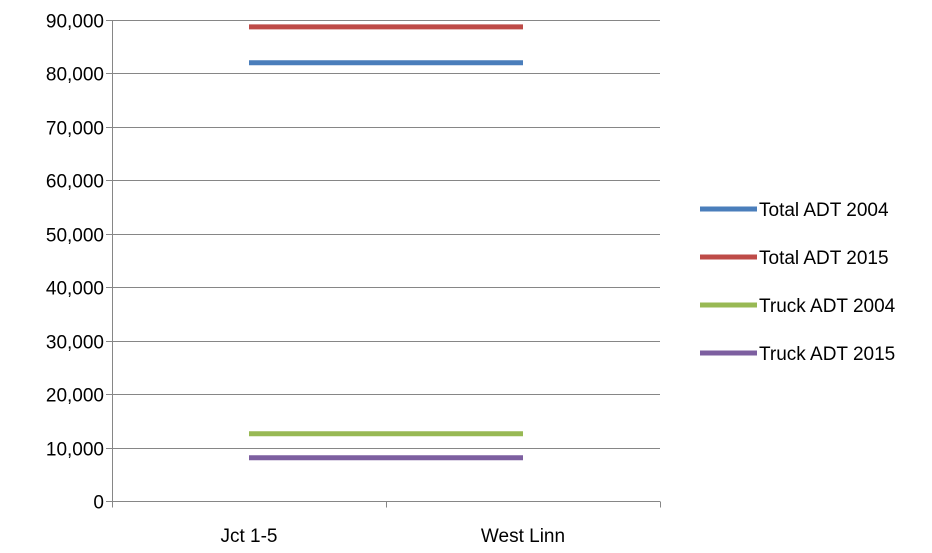  I want to click on x-tick-label: West Linn, so click(523, 536).